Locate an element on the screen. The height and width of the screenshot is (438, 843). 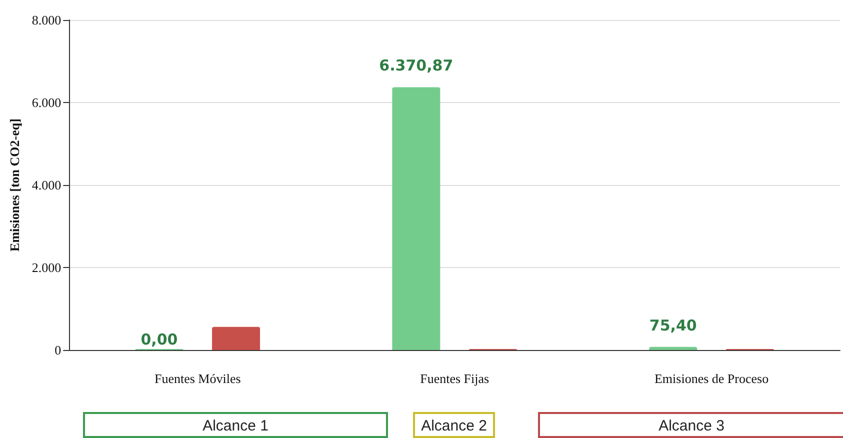
data-label: 6.370,87 is located at coordinates (416, 65).